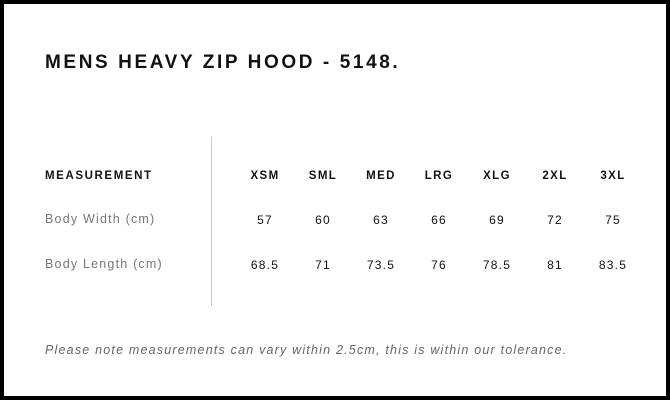 This screenshot has height=400, width=670. What do you see at coordinates (613, 176) in the screenshot?
I see `size-header-3xl: 3XL` at bounding box center [613, 176].